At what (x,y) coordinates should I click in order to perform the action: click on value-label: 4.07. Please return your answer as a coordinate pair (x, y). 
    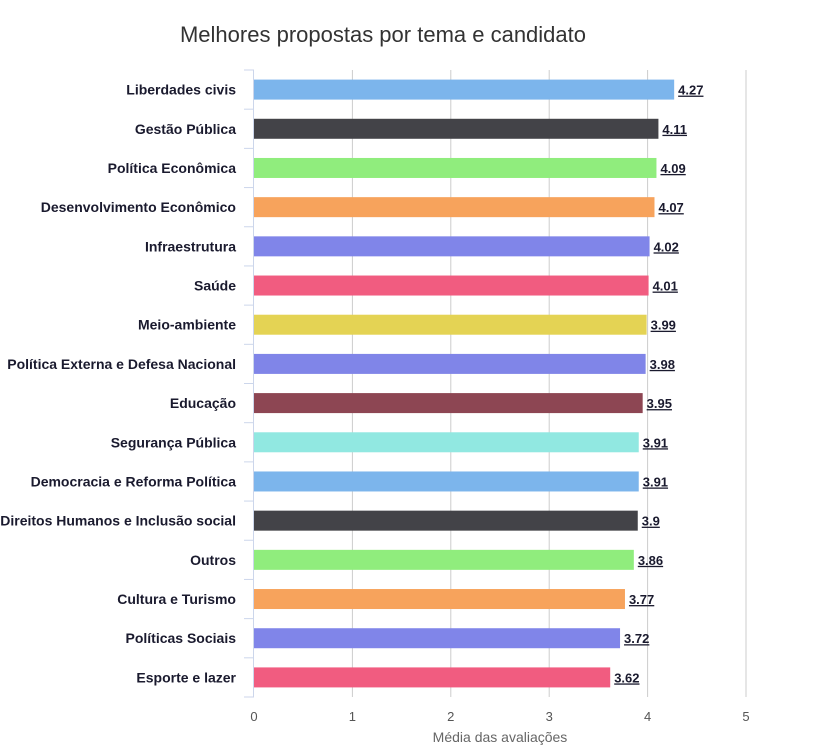
    Looking at the image, I should click on (670, 207).